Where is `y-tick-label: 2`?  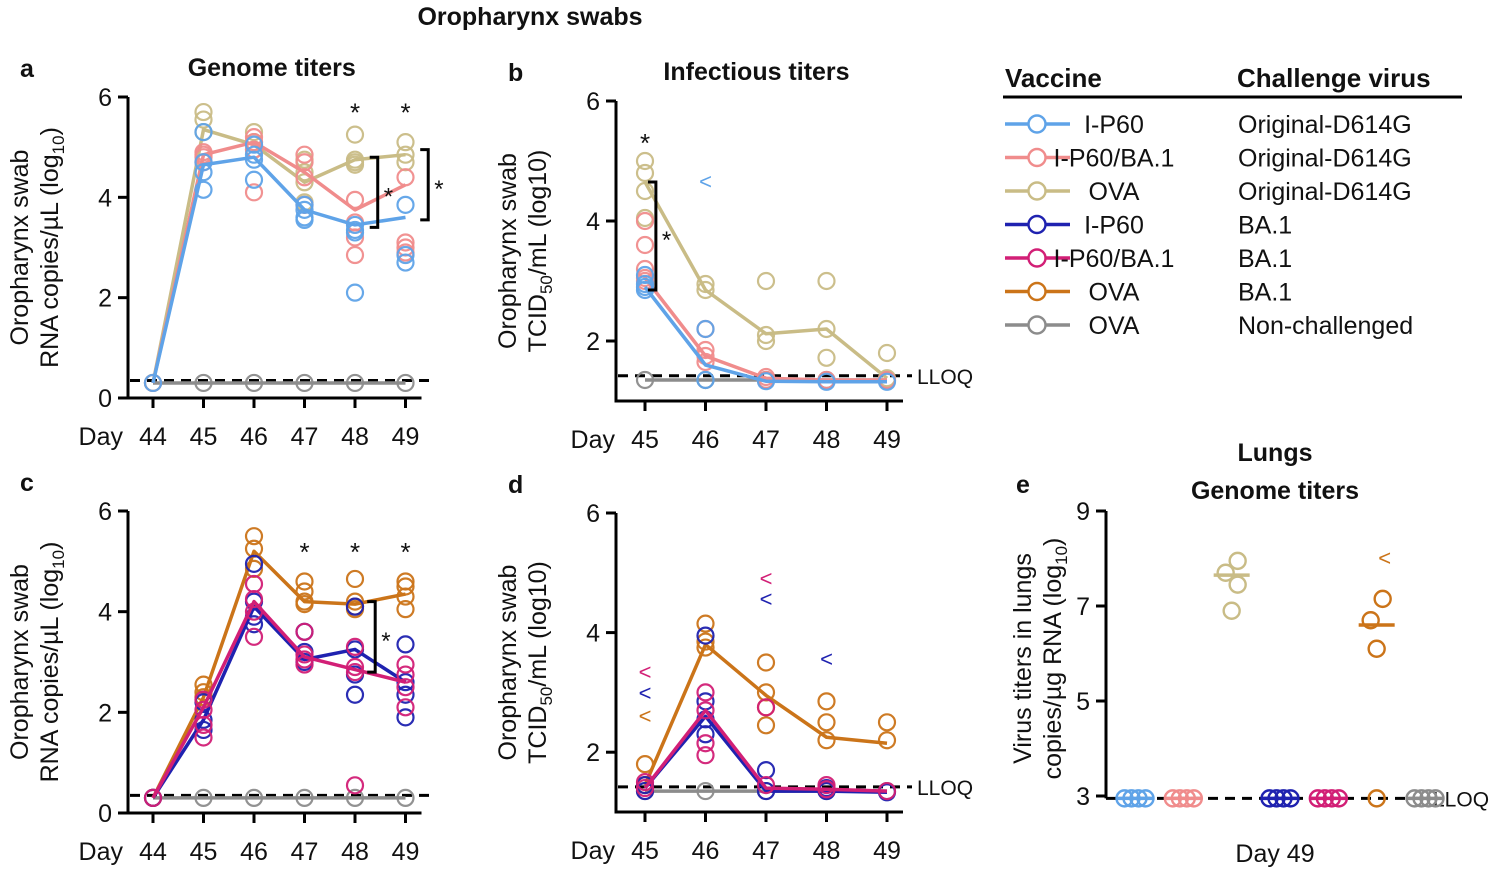 y-tick-label: 2 is located at coordinates (105, 713).